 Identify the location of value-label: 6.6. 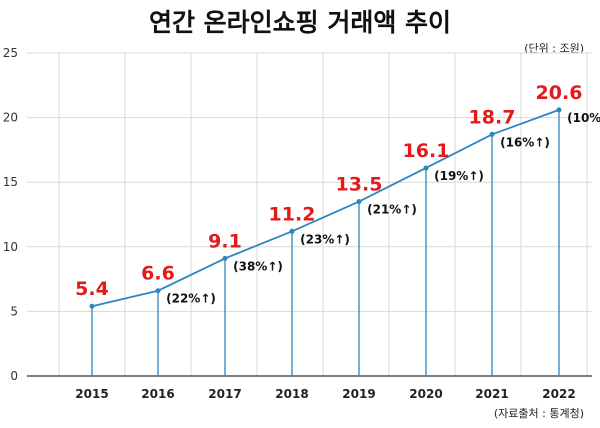
(158, 274).